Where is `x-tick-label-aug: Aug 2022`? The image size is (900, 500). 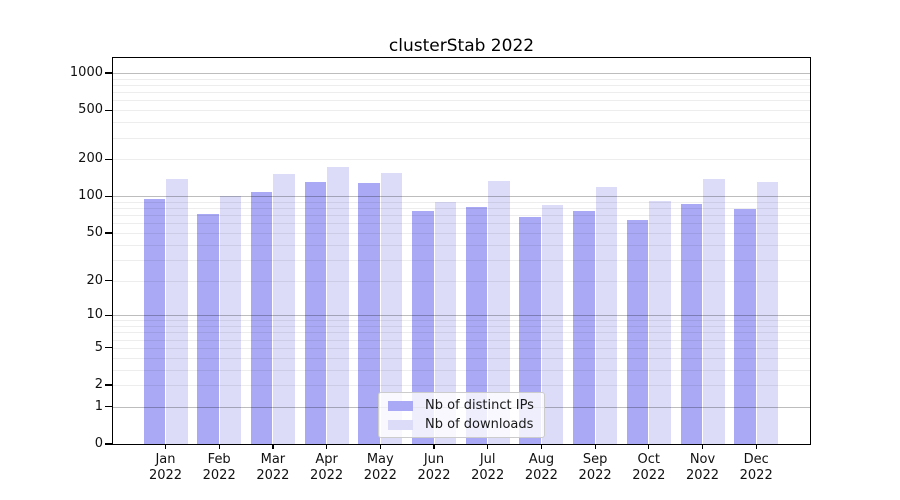
x-tick-label-aug: Aug 2022 is located at coordinates (541, 467).